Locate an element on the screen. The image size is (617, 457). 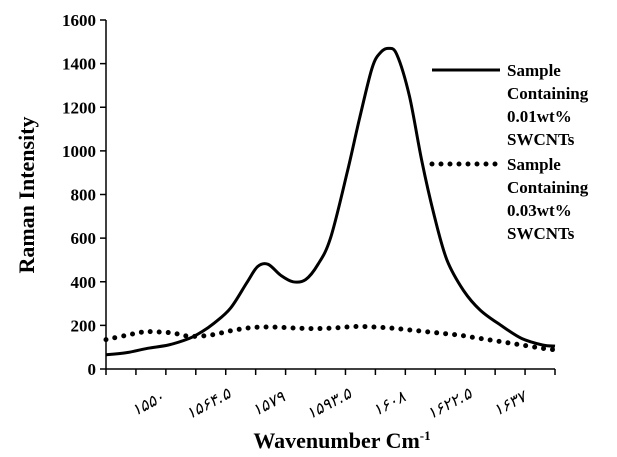
y-axis-title: Raman Intensity is located at coordinates (26, 194).